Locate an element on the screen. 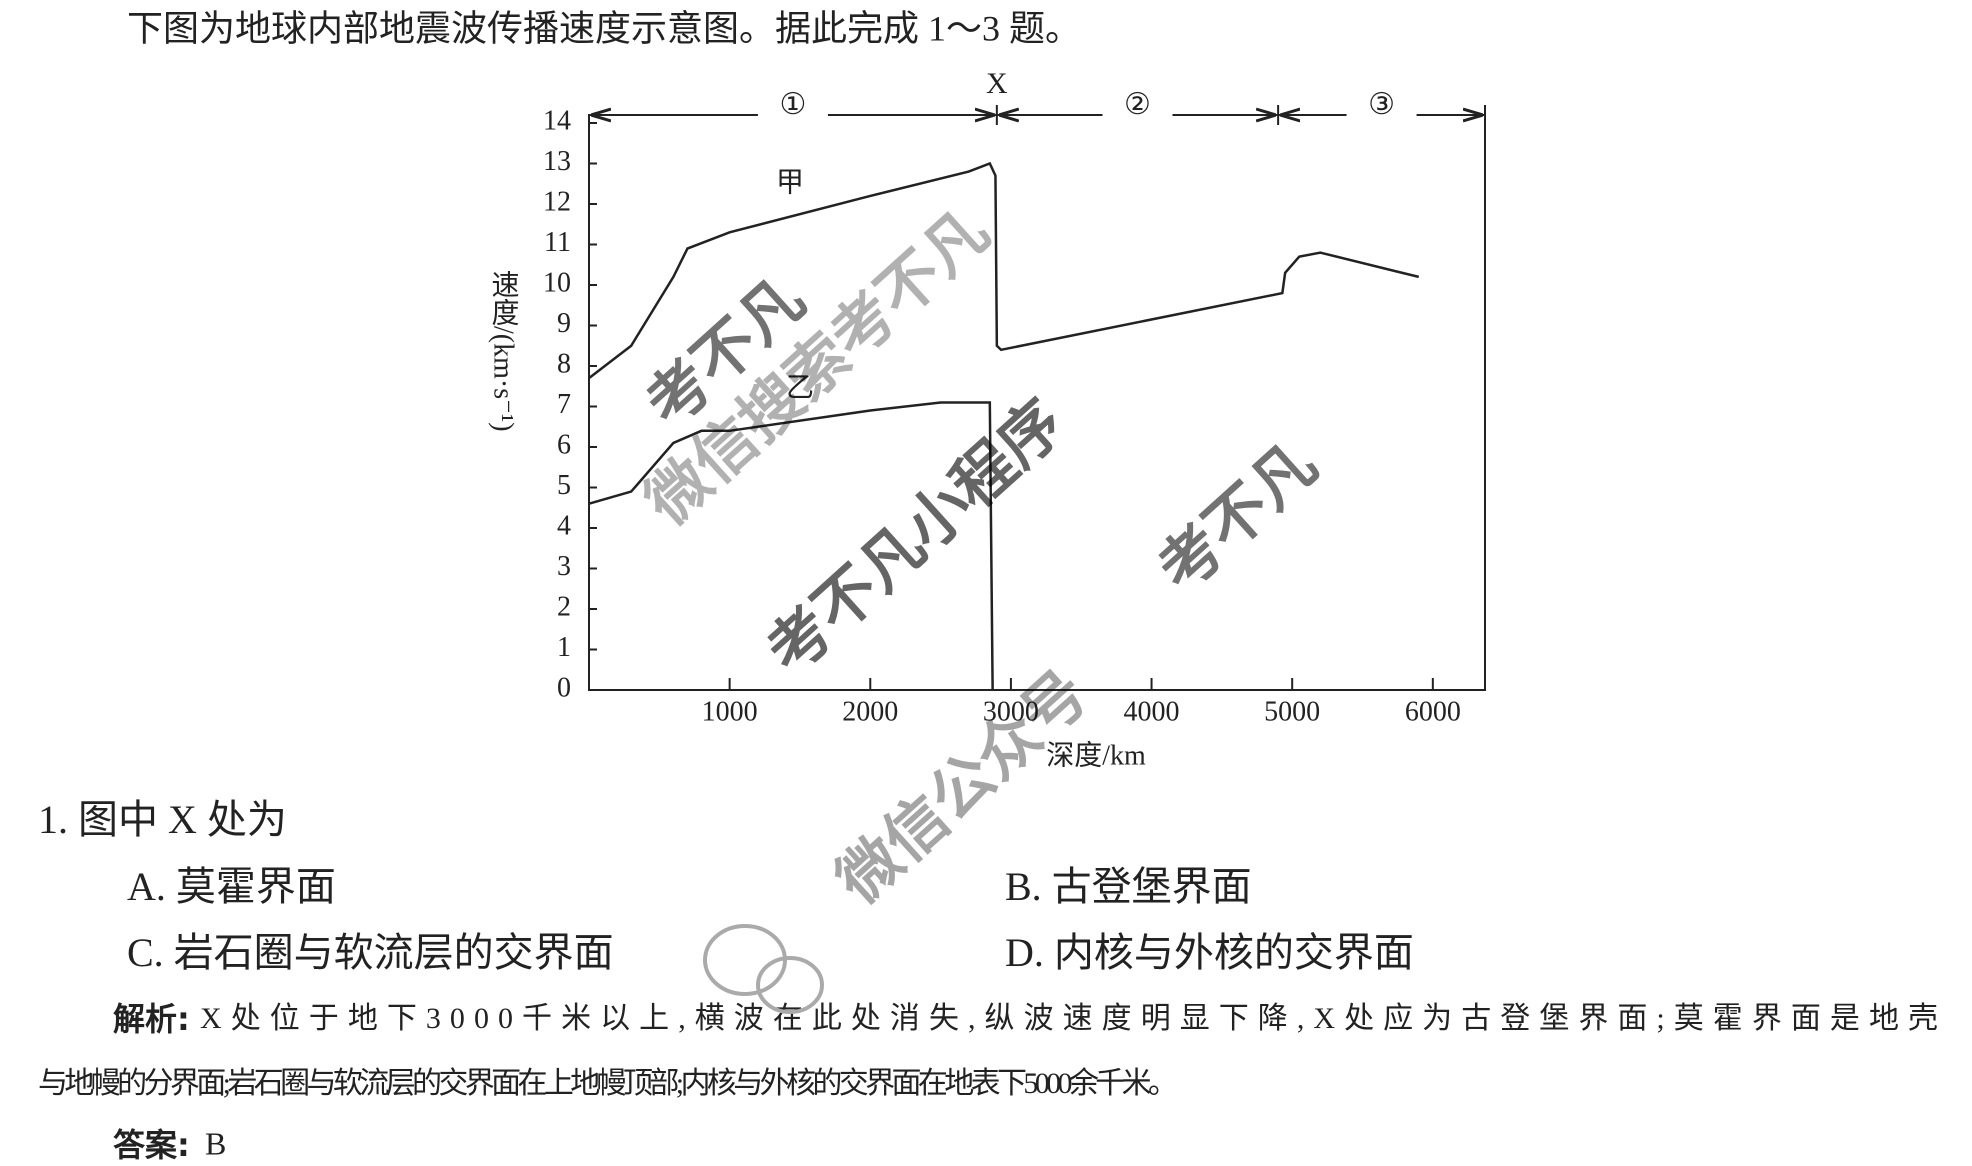 This screenshot has height=1166, width=1972. y-tick-label: 8 is located at coordinates (564, 363).